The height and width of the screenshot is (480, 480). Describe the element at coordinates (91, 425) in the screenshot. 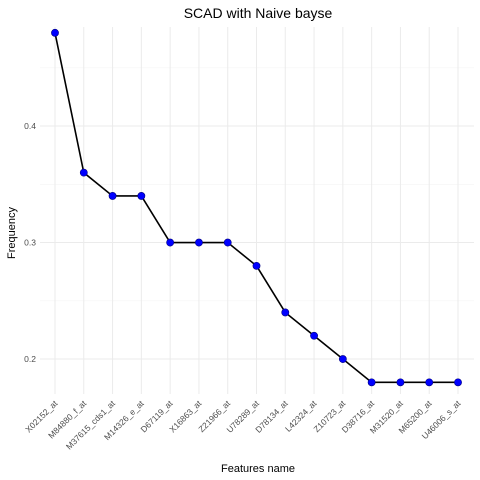

I see `x-tick-label: M37615_cds1_at` at that location.